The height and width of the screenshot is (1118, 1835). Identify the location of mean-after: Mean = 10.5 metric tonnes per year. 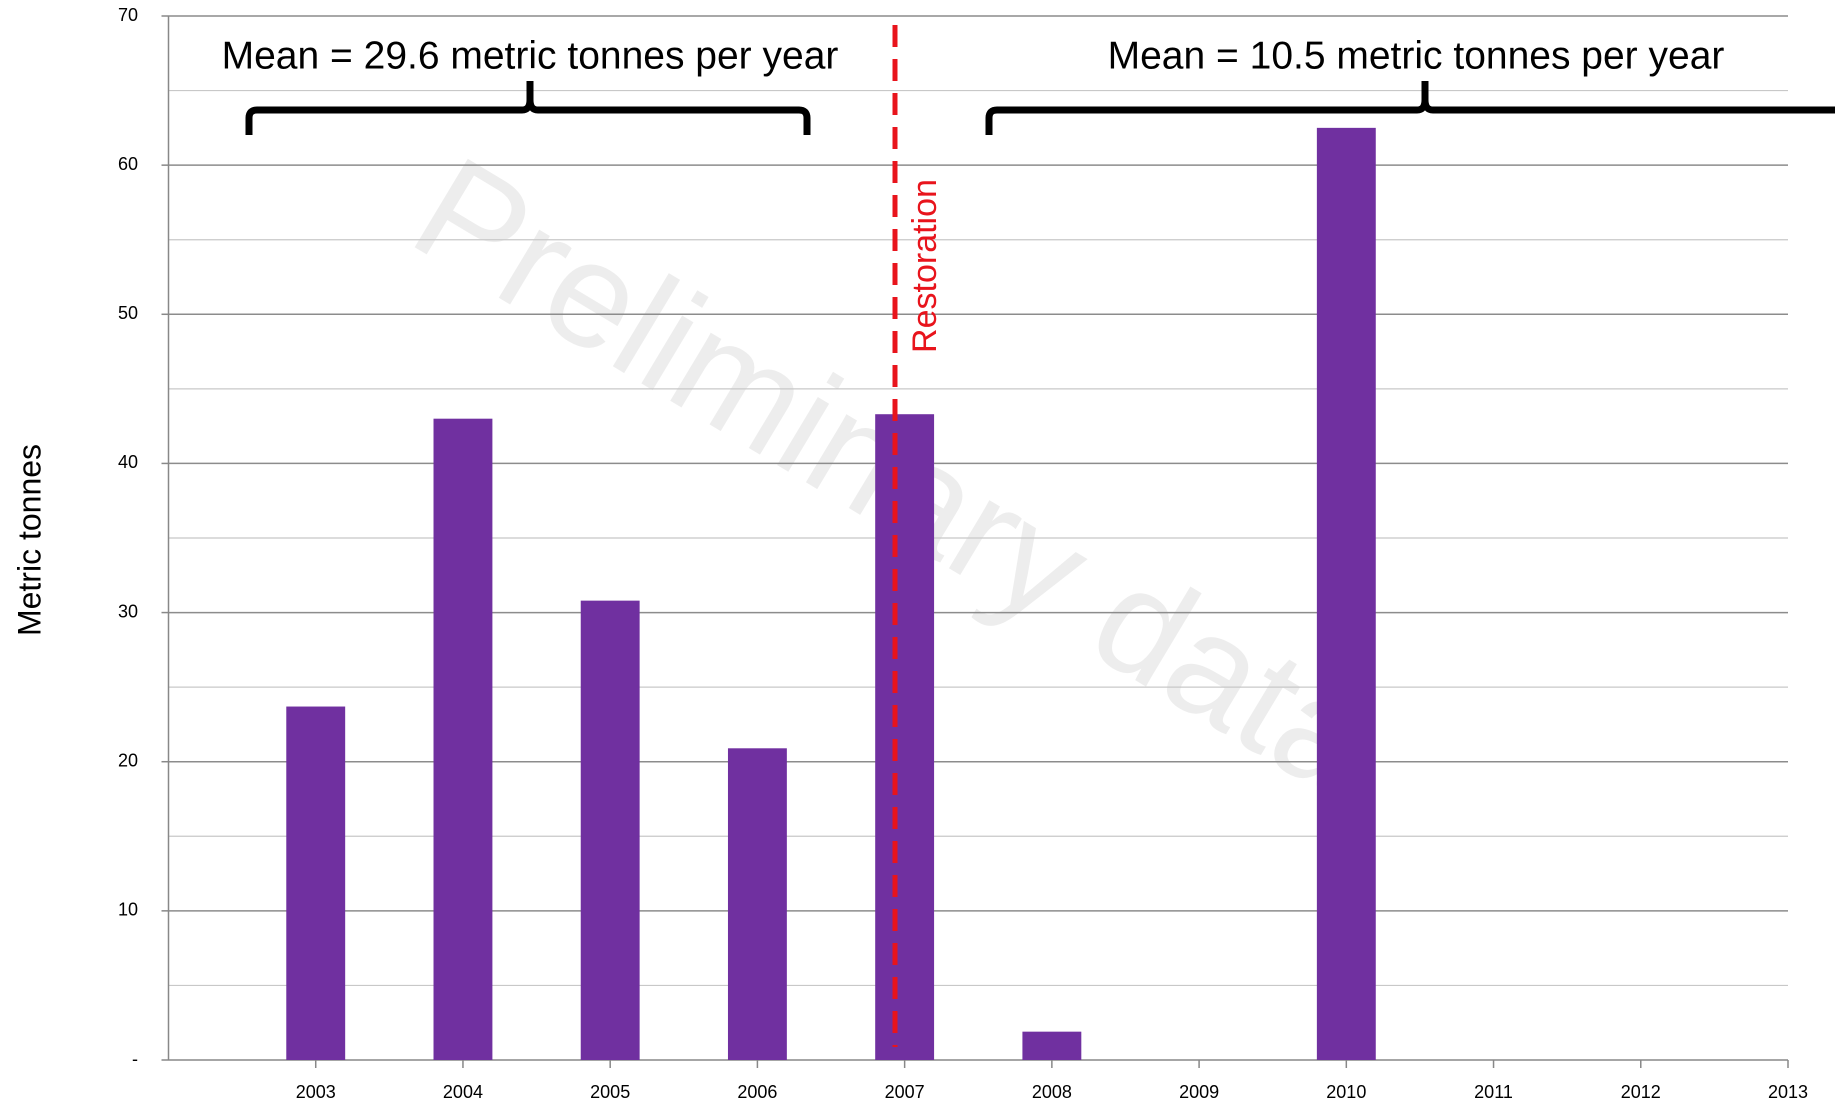
(1416, 55).